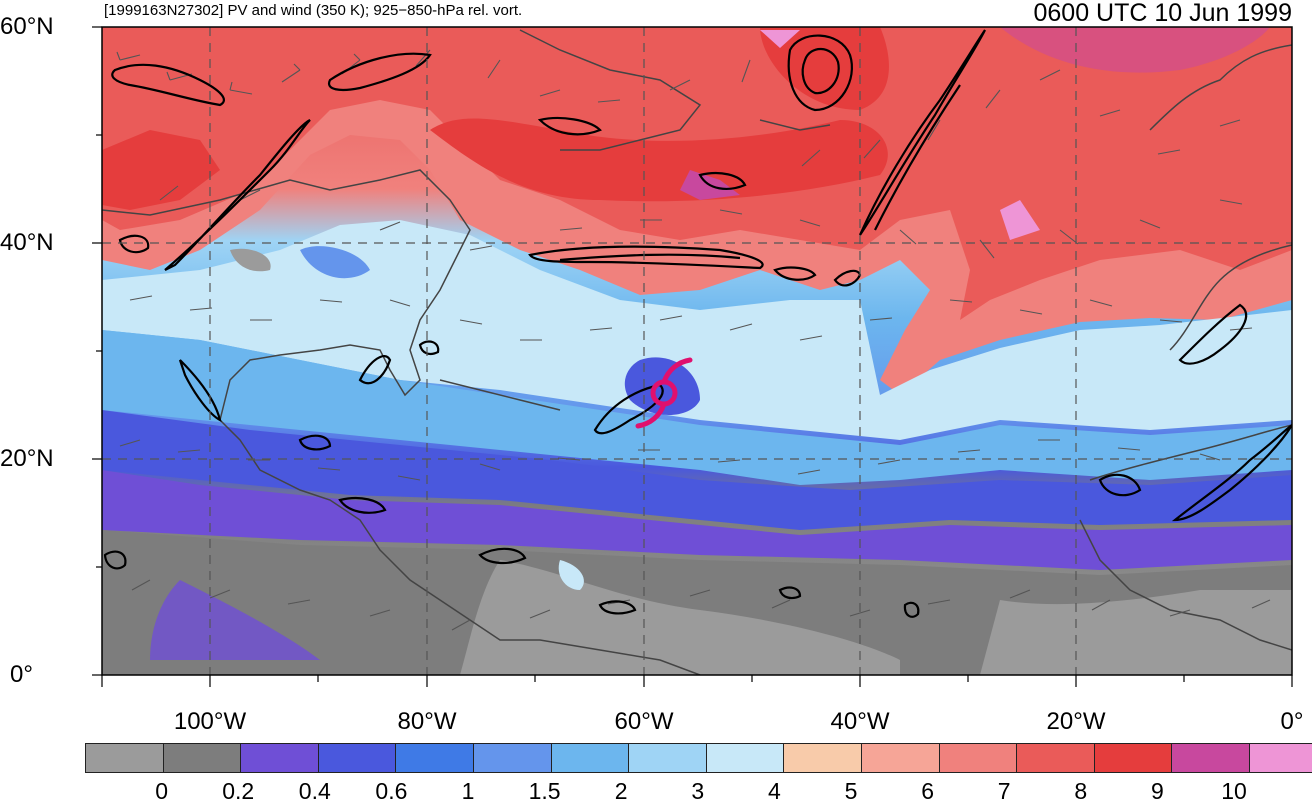 The image size is (1312, 804). What do you see at coordinates (851, 791) in the screenshot?
I see `colorbar-label: 5` at bounding box center [851, 791].